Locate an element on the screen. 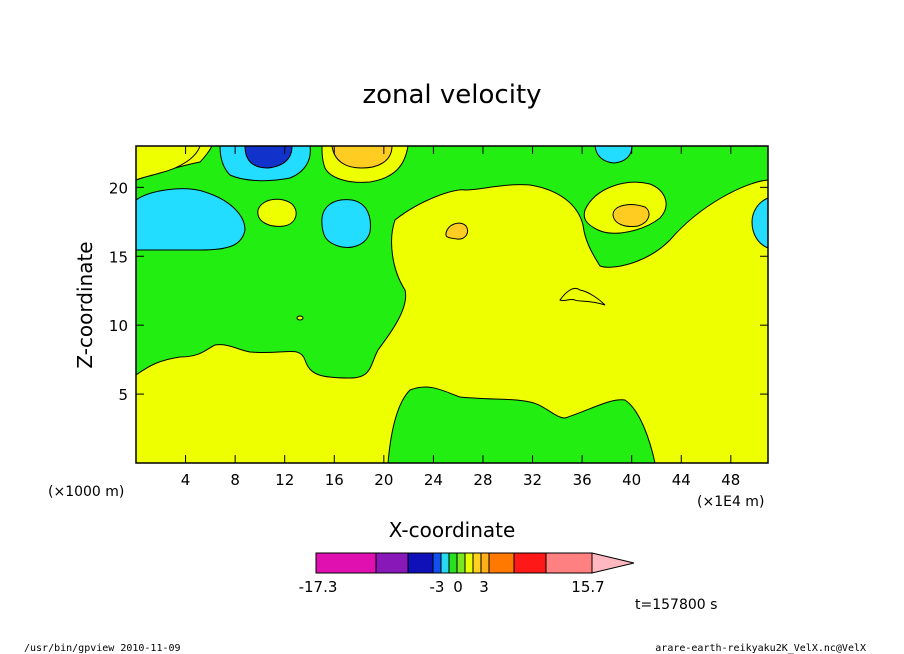 The width and height of the screenshot is (904, 654). green-region-bottom is located at coordinates (521, 425).